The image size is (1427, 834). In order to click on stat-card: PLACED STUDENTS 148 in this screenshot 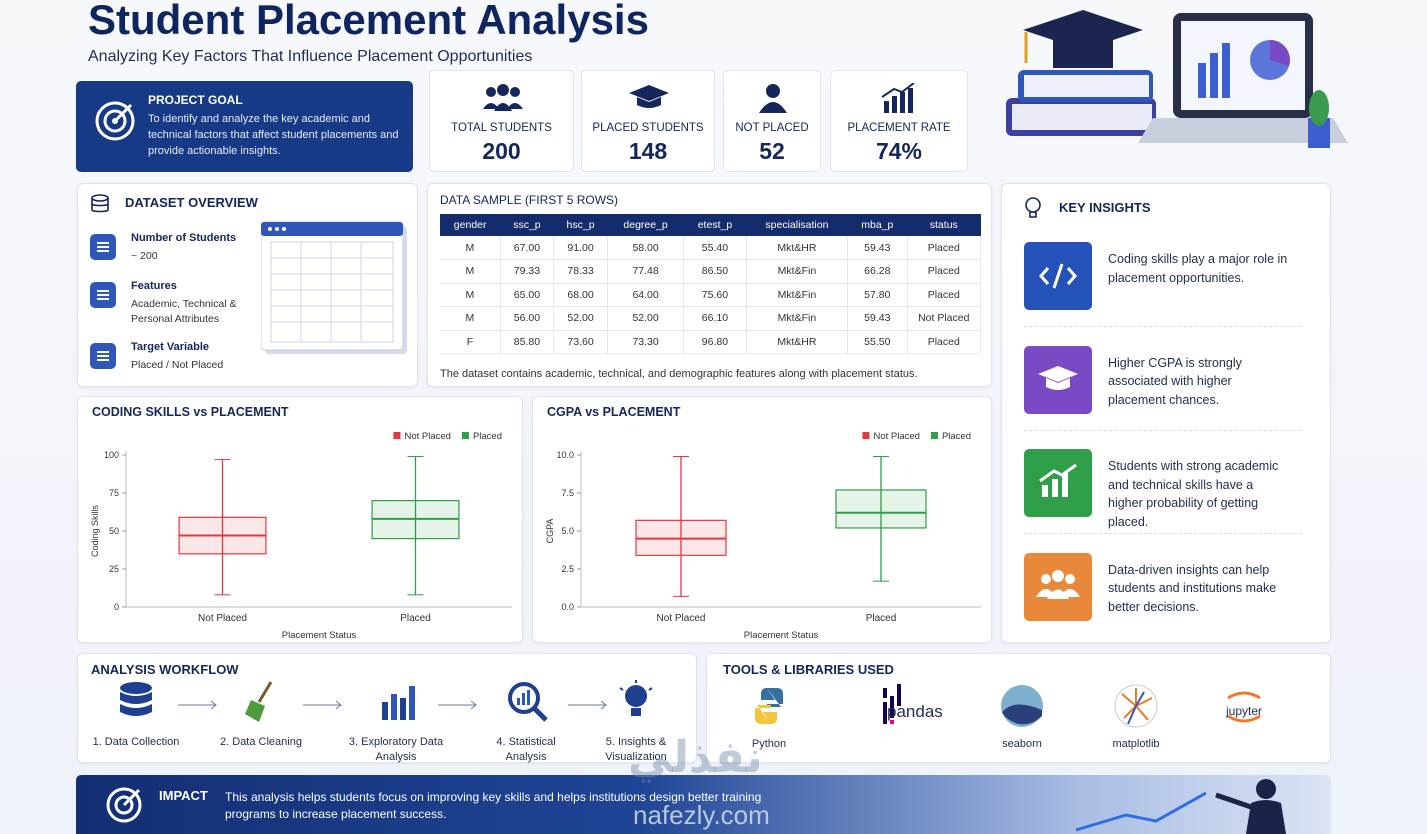, I will do `click(648, 121)`.